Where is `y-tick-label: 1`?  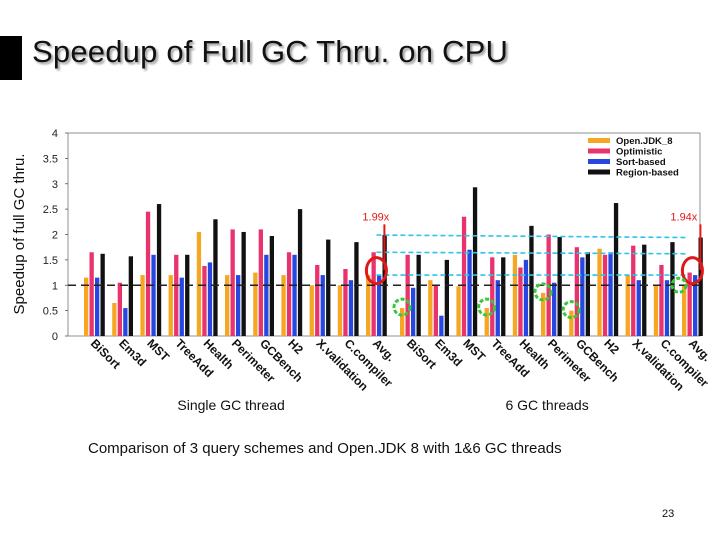 y-tick-label: 1 is located at coordinates (55, 286).